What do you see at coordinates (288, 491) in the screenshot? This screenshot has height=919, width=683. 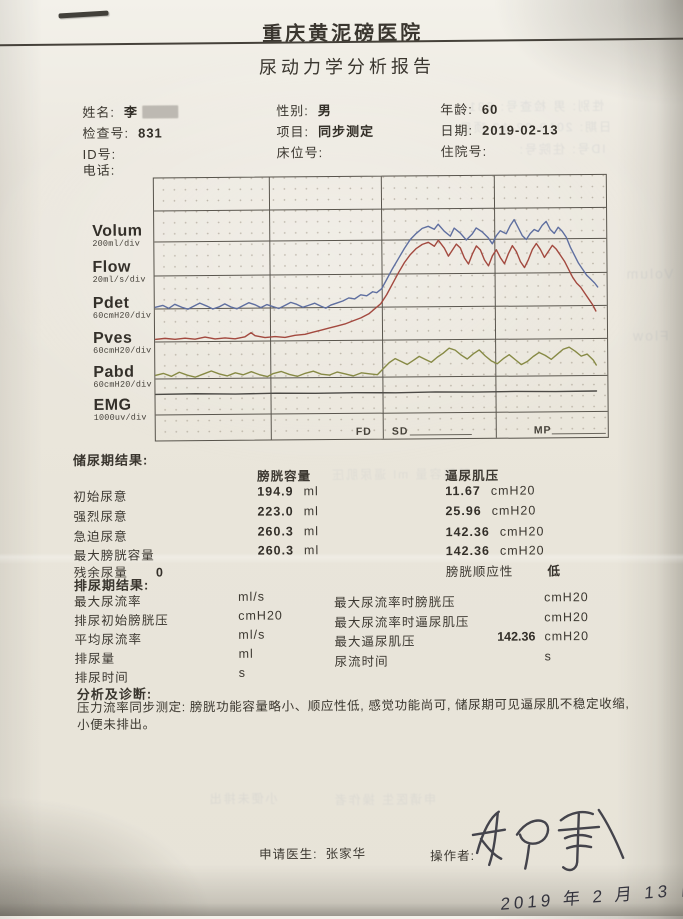 I see `capacity-value: 194.9 ml` at bounding box center [288, 491].